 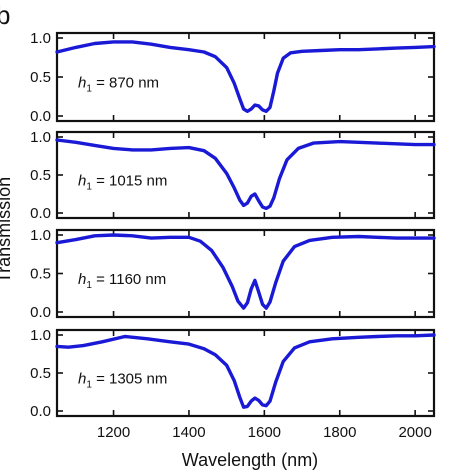 I want to click on y-axis-title: Transmission, so click(x=7, y=230).